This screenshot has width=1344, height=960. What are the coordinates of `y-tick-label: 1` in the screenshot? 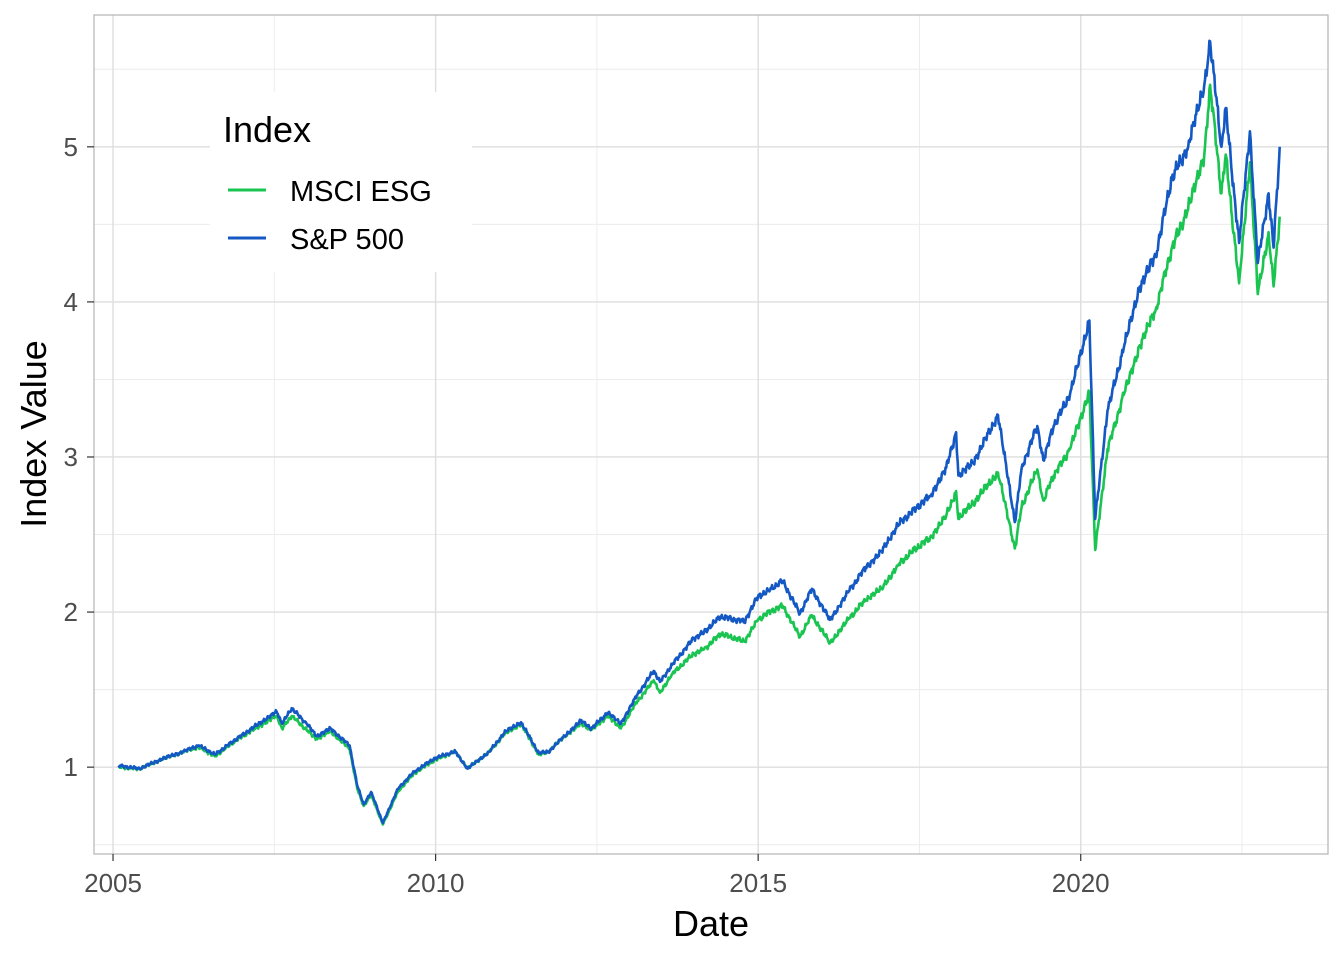 It's located at (71, 767).